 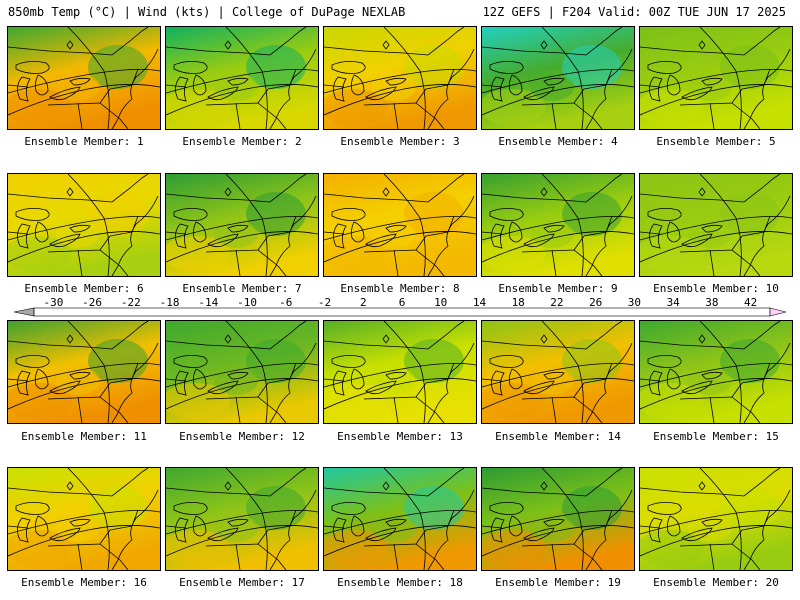 What do you see at coordinates (634, 302) in the screenshot?
I see `colorbar-tick-label: 30` at bounding box center [634, 302].